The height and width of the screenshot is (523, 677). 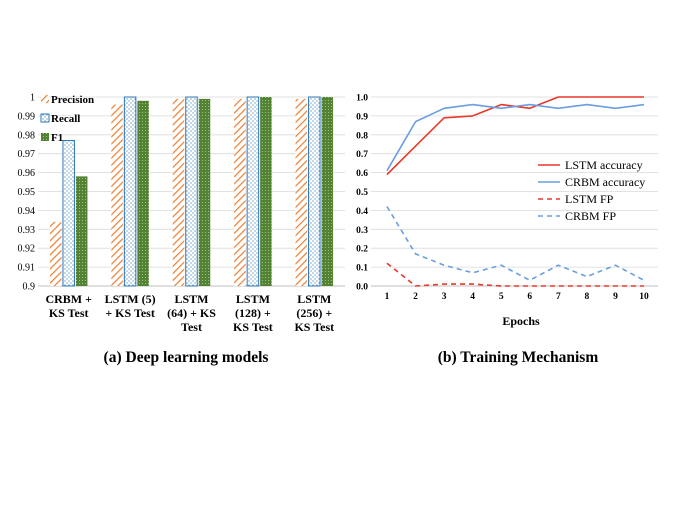 I want to click on line-x-tick-label: 8, so click(x=587, y=297).